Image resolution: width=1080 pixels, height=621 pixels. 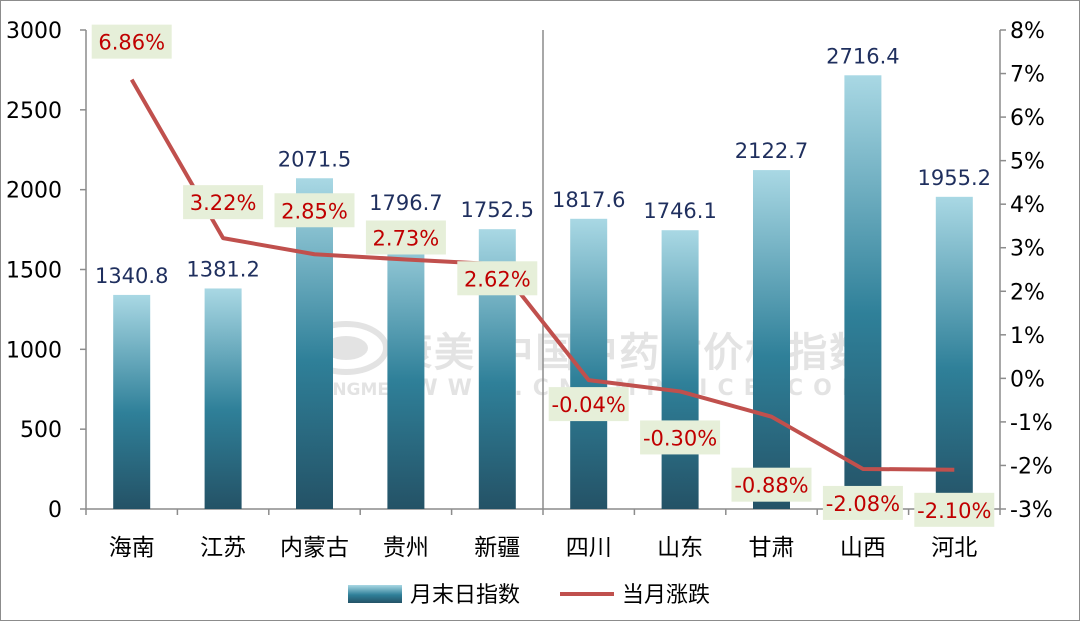 I want to click on left-tick-label: 0, so click(x=55, y=510).